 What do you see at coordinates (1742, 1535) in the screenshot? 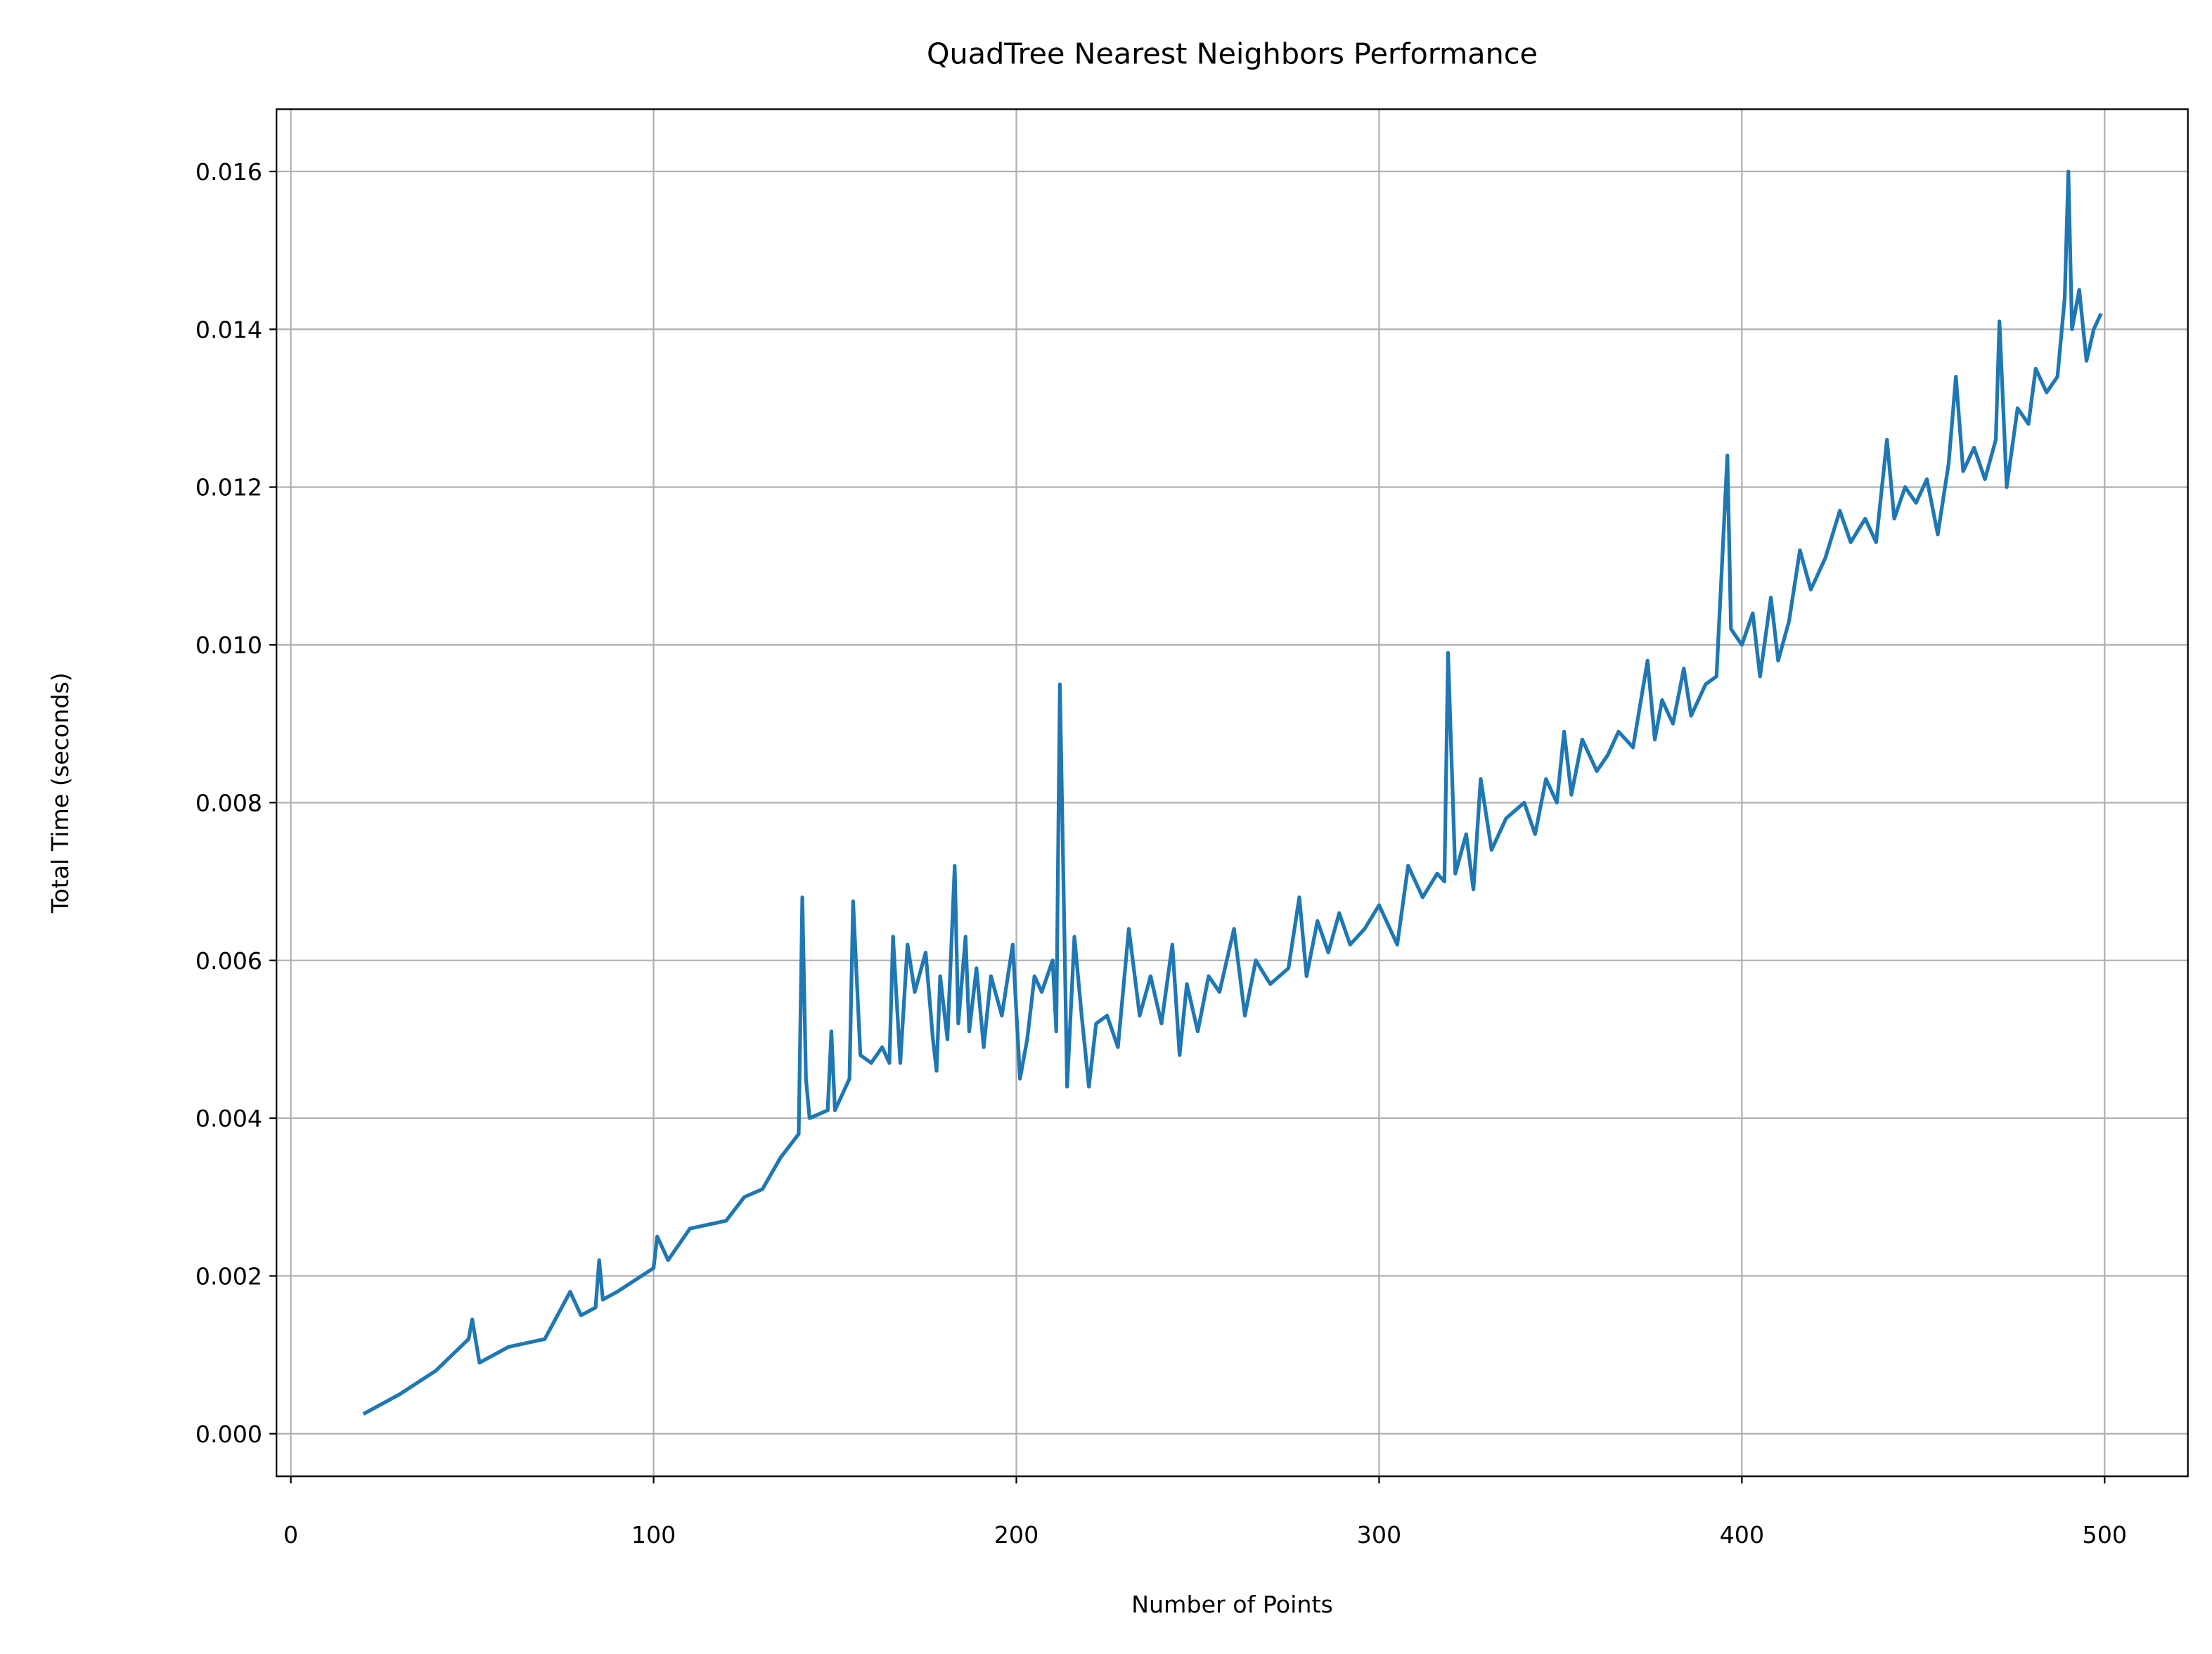
I see `x-tick-label: 400` at bounding box center [1742, 1535].